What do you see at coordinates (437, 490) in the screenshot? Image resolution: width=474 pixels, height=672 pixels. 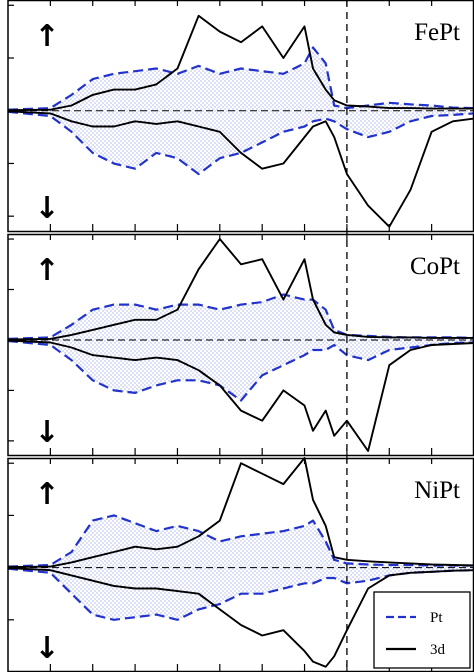 I see `panel-label: NiPt` at bounding box center [437, 490].